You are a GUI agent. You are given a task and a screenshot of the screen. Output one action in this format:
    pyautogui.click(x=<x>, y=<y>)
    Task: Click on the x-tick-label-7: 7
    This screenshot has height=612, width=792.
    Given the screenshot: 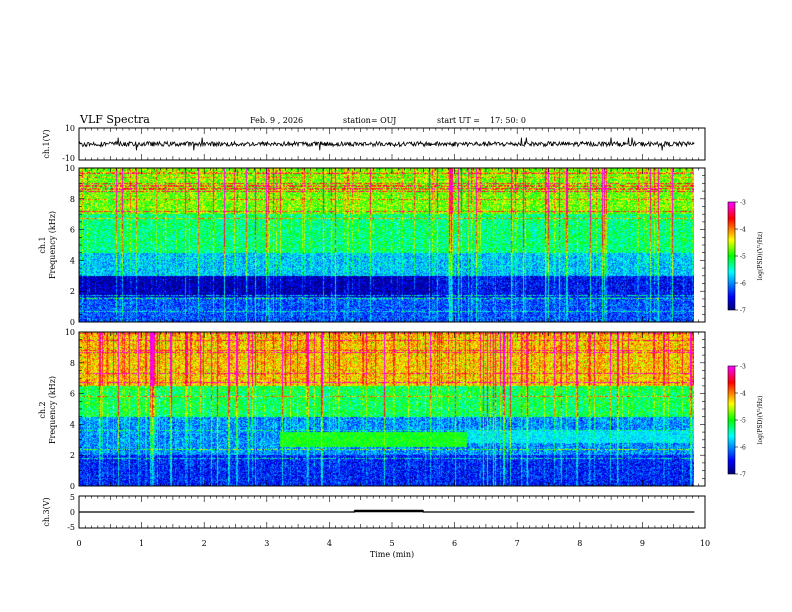 What is the action you would take?
    pyautogui.click(x=517, y=543)
    